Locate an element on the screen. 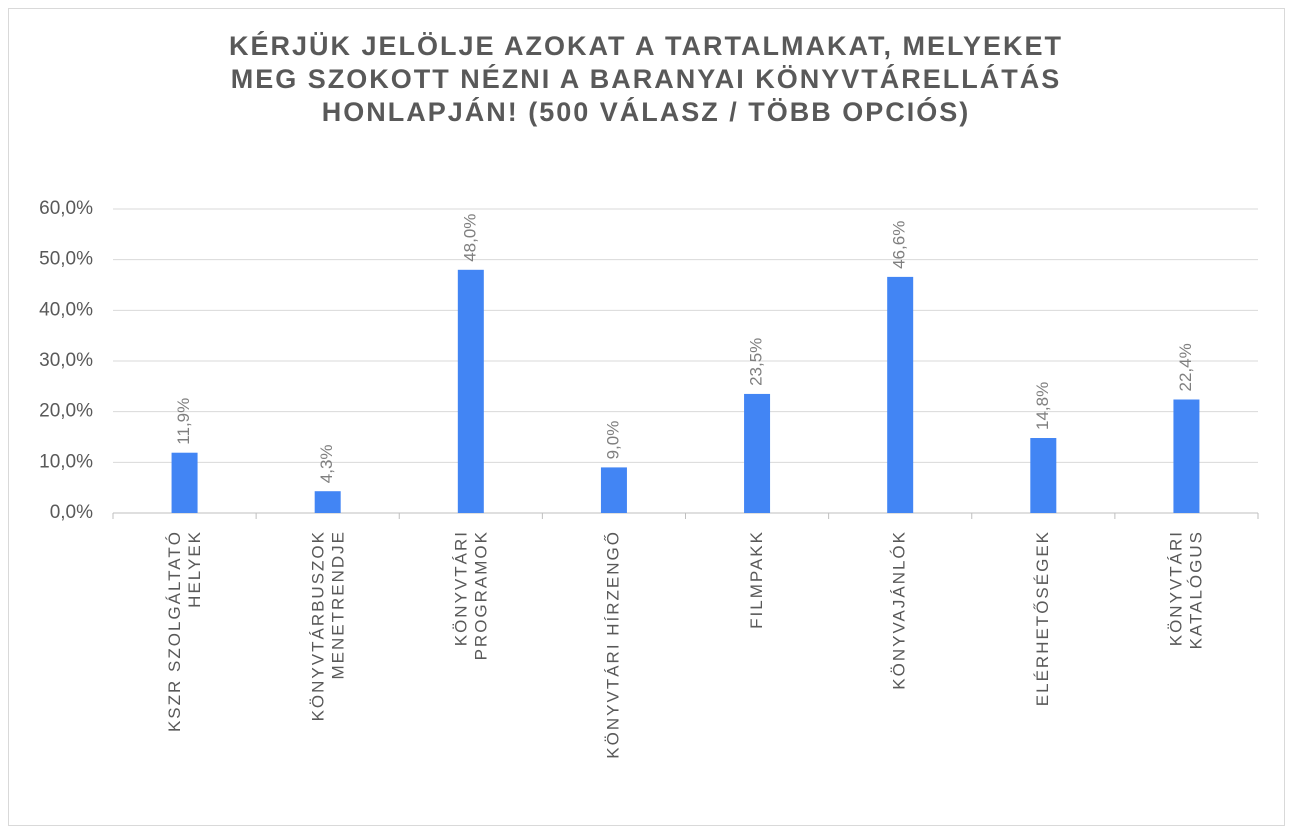  x-tick-label: KÖNYVTÁRI KATALÓGUS is located at coordinates (1186, 590).